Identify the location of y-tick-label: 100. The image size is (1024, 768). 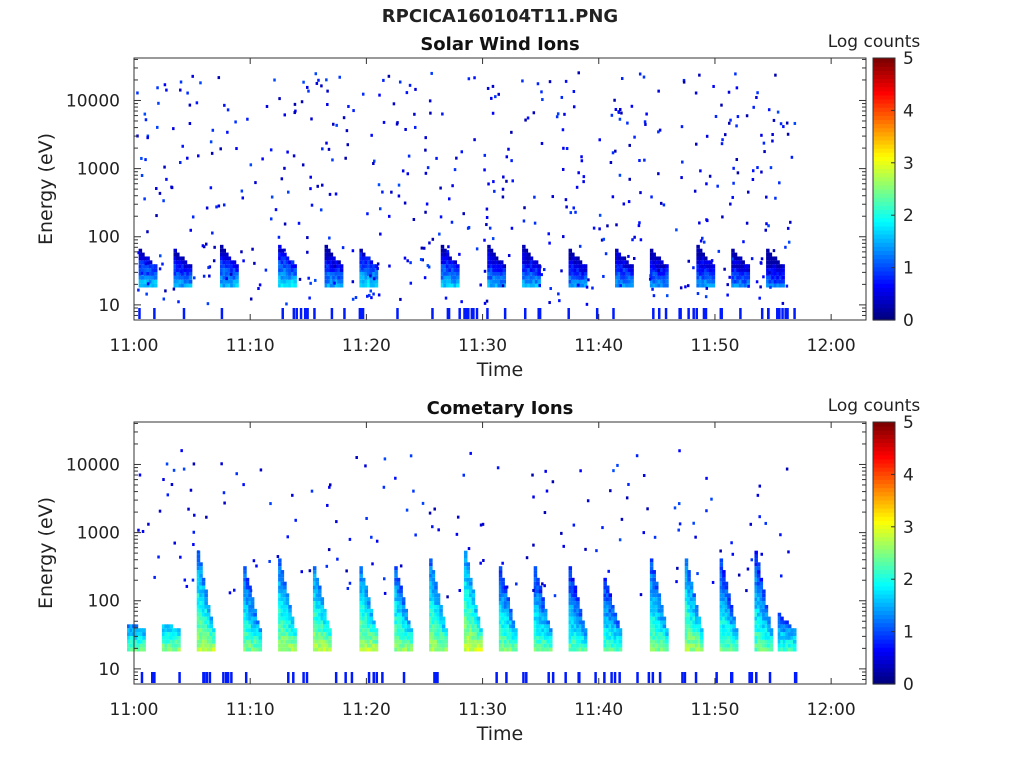
(104, 238).